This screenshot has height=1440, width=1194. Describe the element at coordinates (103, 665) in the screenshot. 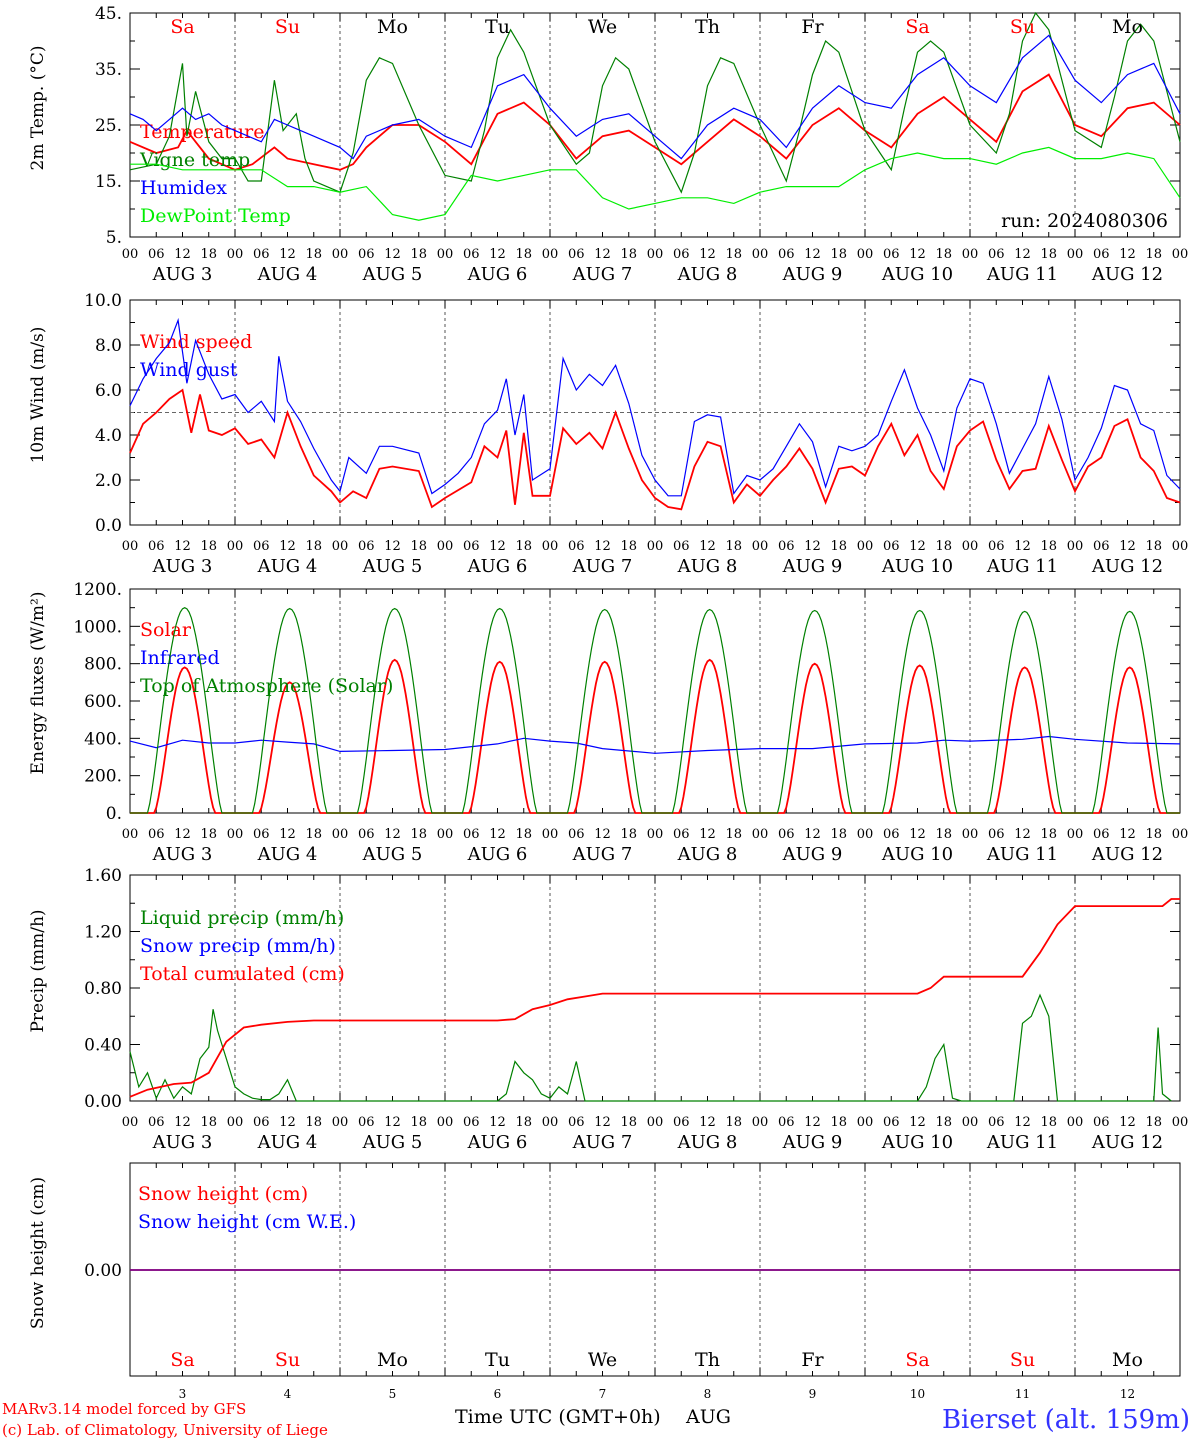

I see `y-tick-label: 800.` at that location.